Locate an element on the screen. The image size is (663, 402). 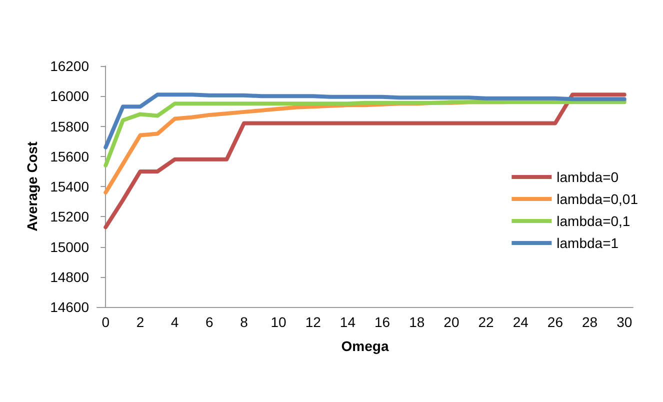
legend-label: lambda=0,1 is located at coordinates (593, 221).